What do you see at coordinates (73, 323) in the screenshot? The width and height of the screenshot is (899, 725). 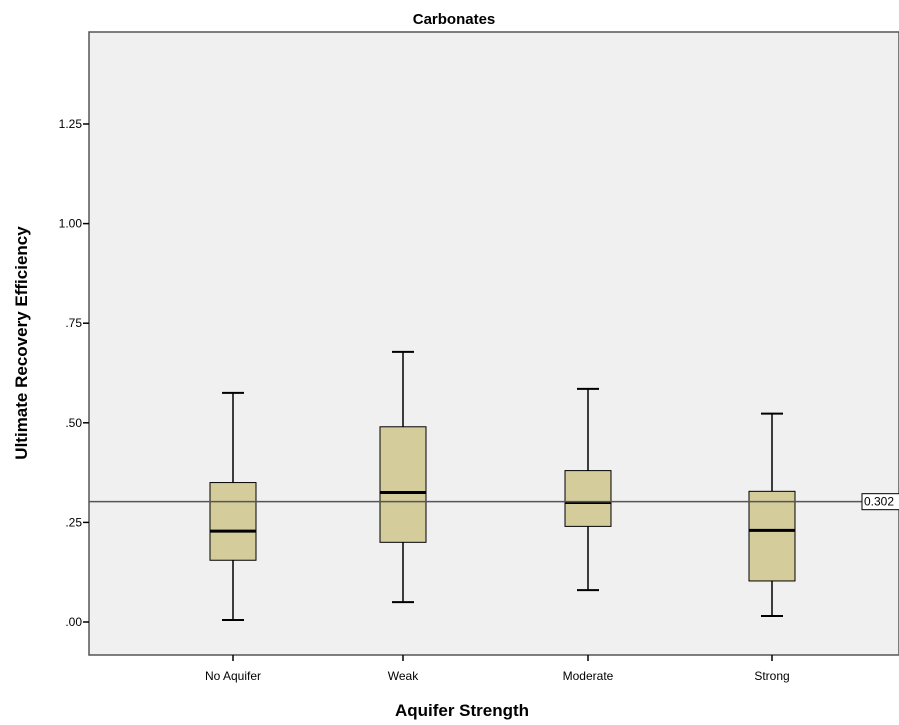 I see `y-tick-label: .75` at bounding box center [73, 323].